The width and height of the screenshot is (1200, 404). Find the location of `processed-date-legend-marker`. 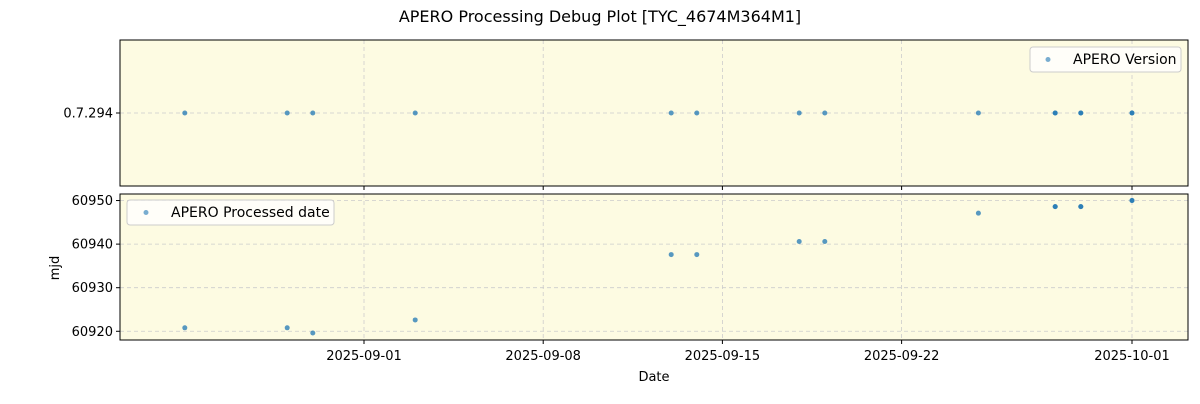

processed-date-legend-marker is located at coordinates (146, 212).